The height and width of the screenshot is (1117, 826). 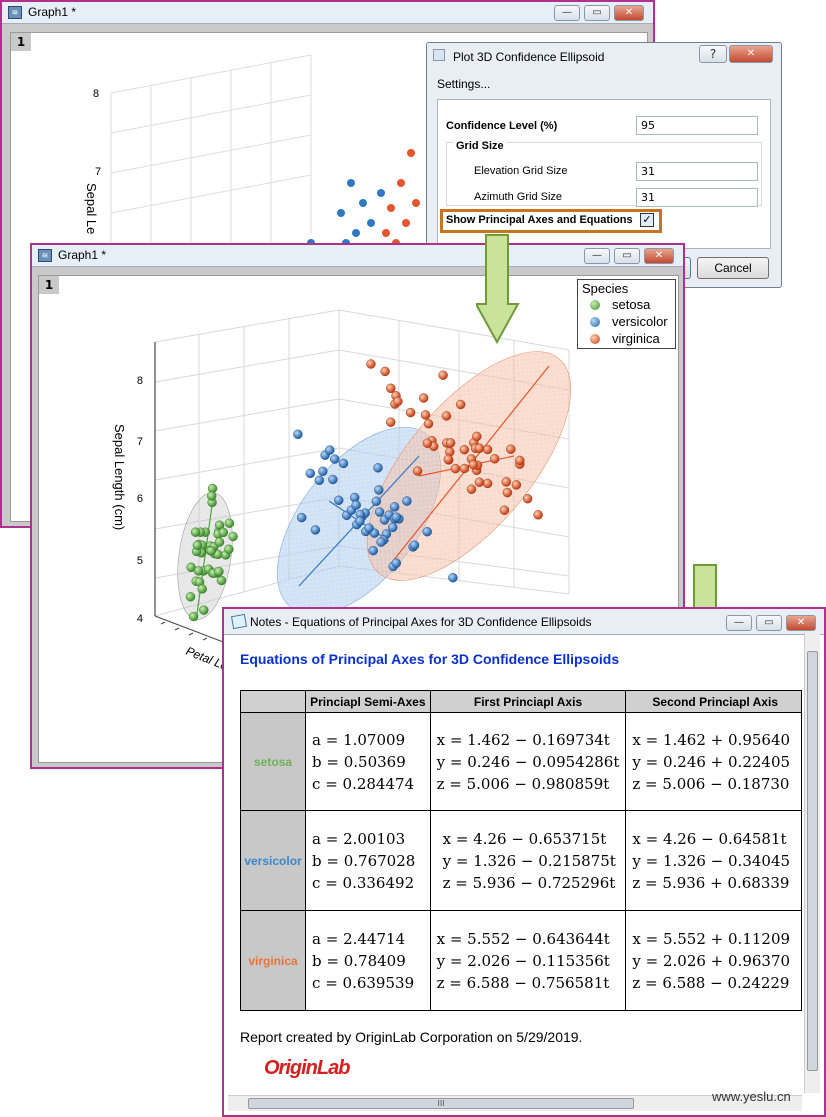 I want to click on cancel-button: Cancel, so click(x=733, y=268).